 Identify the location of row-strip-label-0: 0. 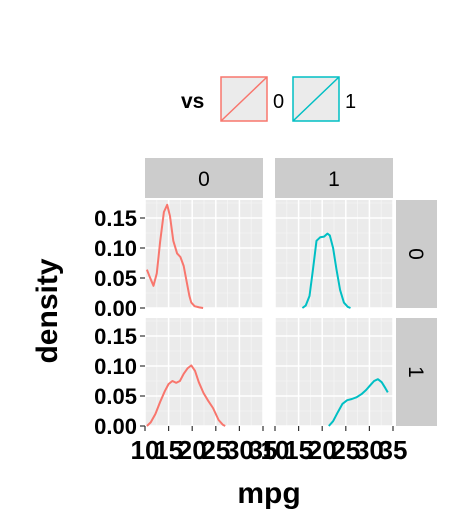
(415, 254).